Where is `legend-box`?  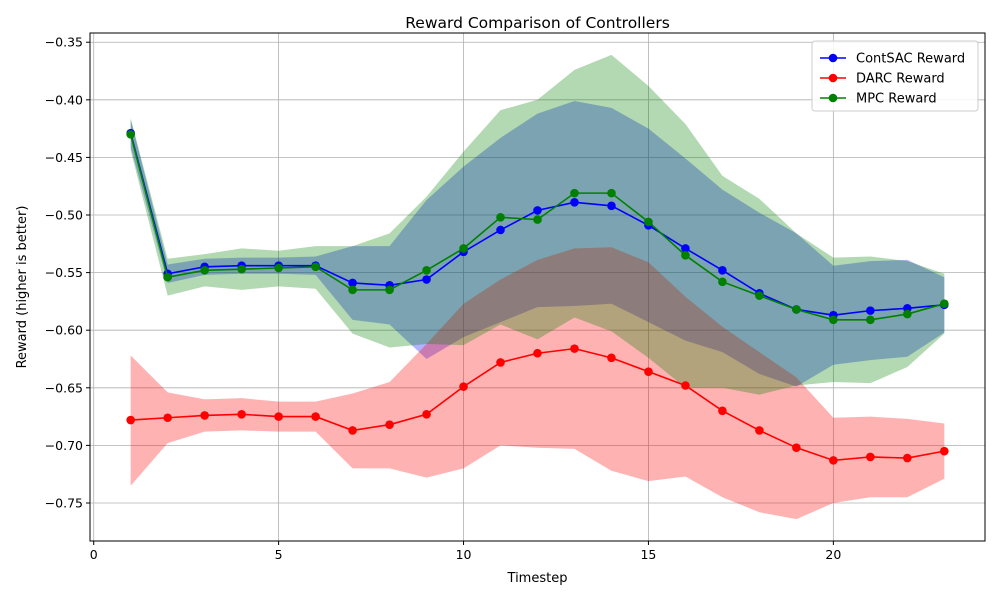 legend-box is located at coordinates (895, 76).